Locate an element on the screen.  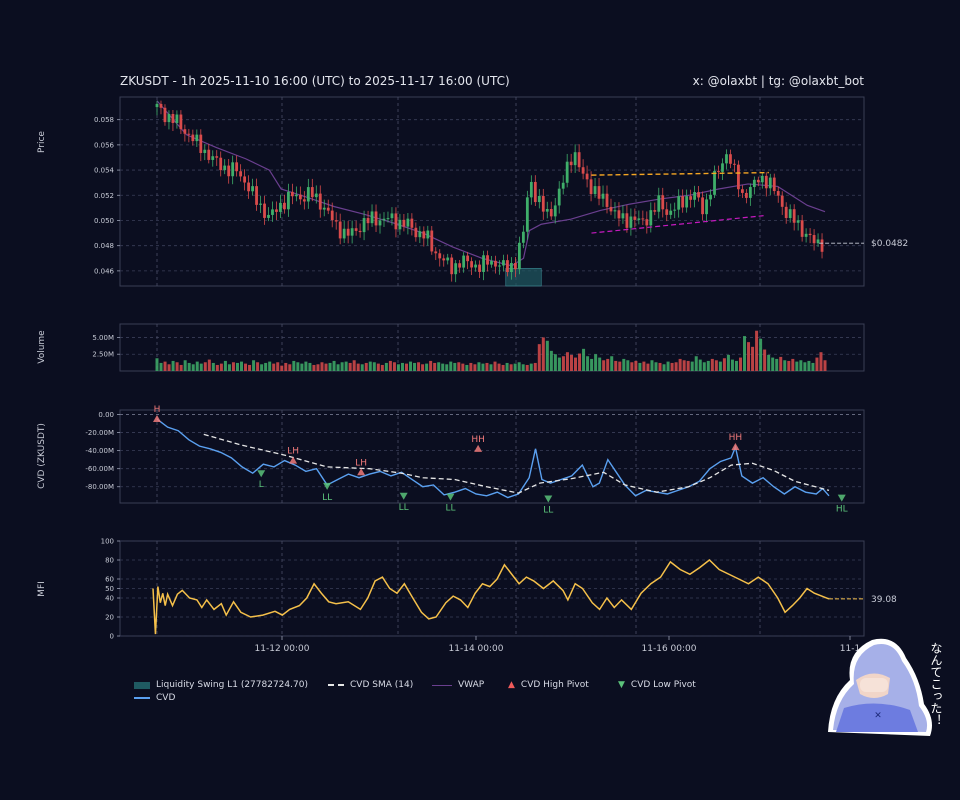
mfi-tick-label: 80 is located at coordinates (109, 561).